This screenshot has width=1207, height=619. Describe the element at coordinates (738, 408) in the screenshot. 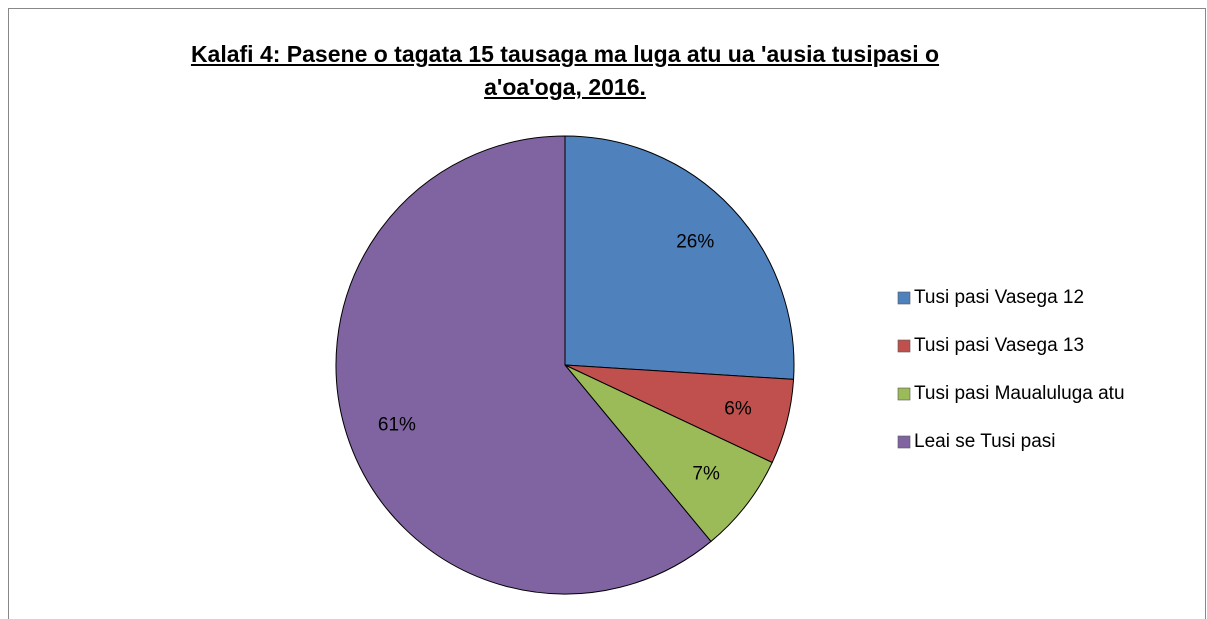

I see `data-label: 6%` at that location.